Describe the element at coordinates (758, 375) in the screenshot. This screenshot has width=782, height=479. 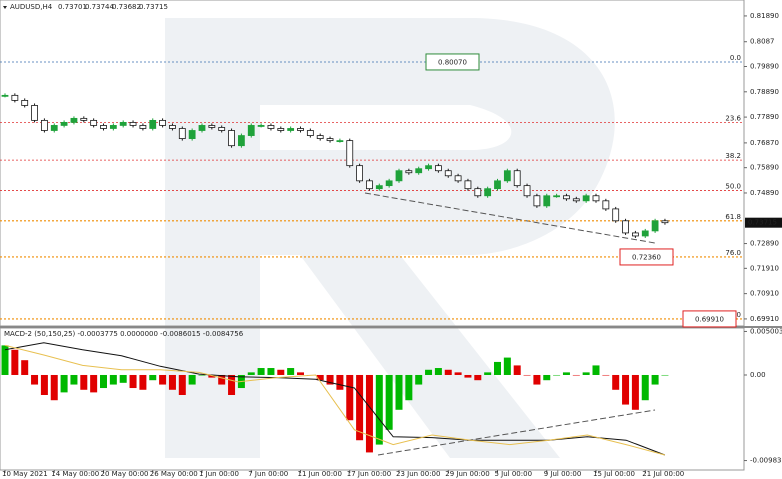
I see `y-tick-label: 0.00` at that location.